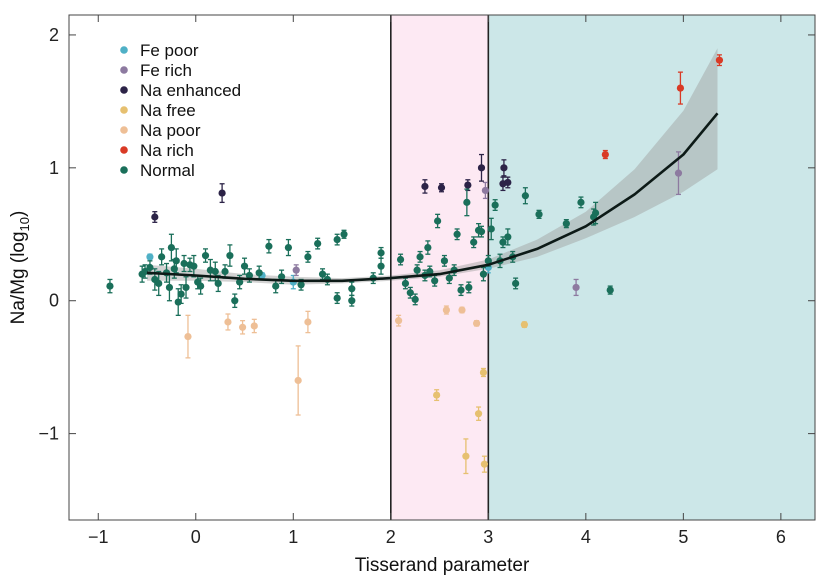 This screenshot has height=581, width=830. I want to click on legend-item: Fe poor, so click(159, 50).